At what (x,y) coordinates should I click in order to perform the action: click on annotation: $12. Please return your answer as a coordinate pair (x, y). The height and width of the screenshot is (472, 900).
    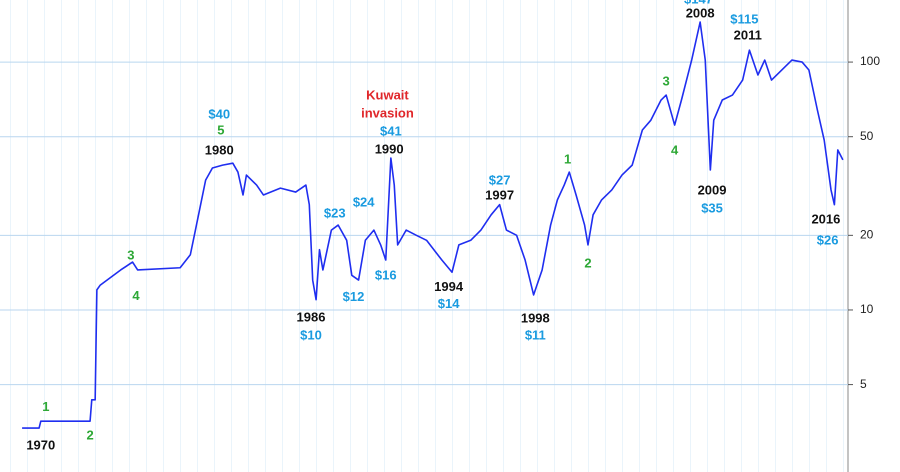
    Looking at the image, I should click on (354, 296).